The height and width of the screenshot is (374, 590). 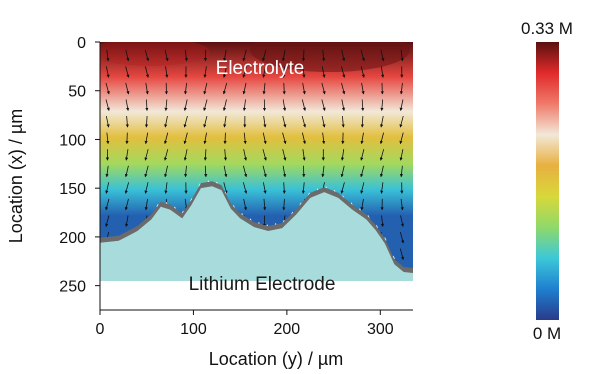 What do you see at coordinates (547, 181) in the screenshot?
I see `colorbar` at bounding box center [547, 181].